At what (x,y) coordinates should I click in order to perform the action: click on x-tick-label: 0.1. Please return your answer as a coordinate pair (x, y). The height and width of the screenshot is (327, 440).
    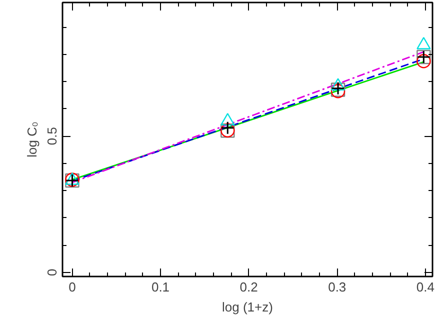
    Looking at the image, I should click on (160, 287).